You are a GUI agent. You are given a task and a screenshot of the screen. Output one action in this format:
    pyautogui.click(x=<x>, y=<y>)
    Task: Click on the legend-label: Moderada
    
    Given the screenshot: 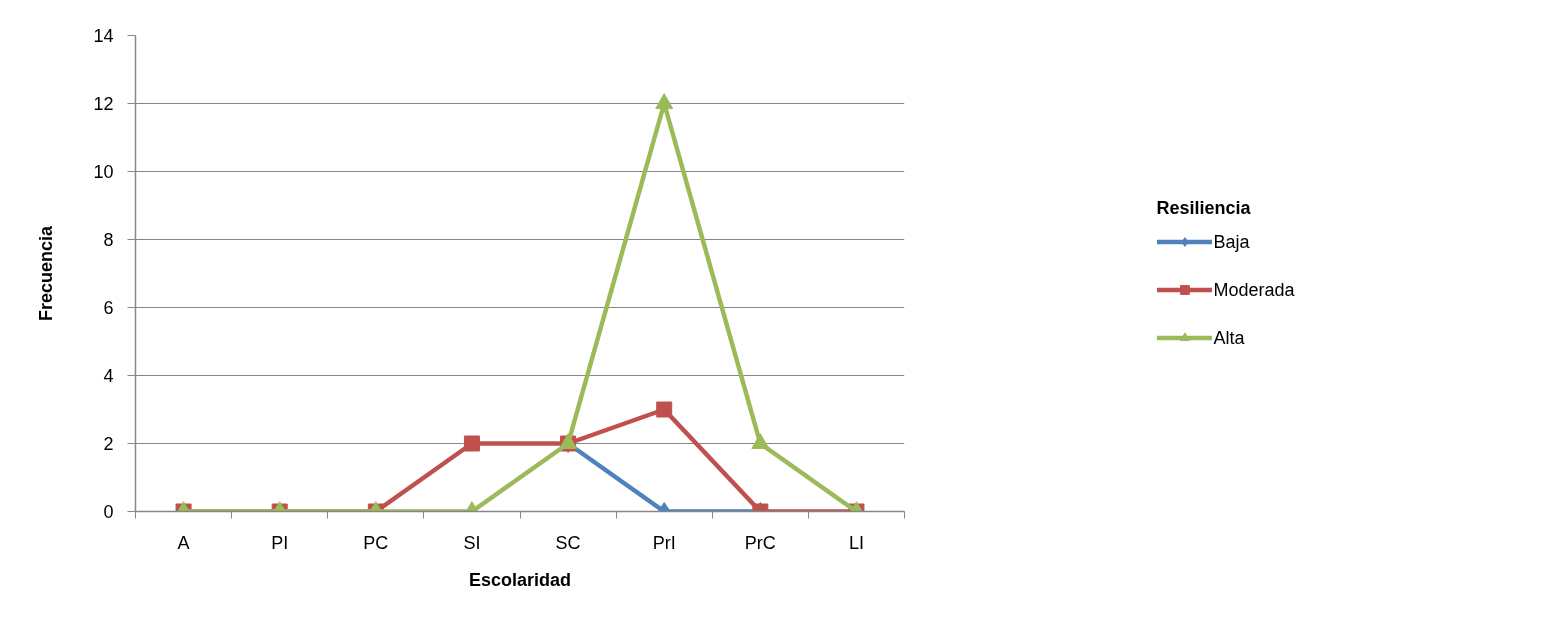 What is the action you would take?
    pyautogui.click(x=1254, y=289)
    